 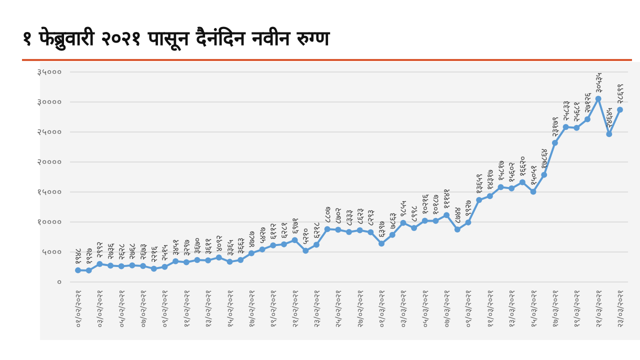 I want to click on data-label: १०२१६, so click(x=425, y=204).